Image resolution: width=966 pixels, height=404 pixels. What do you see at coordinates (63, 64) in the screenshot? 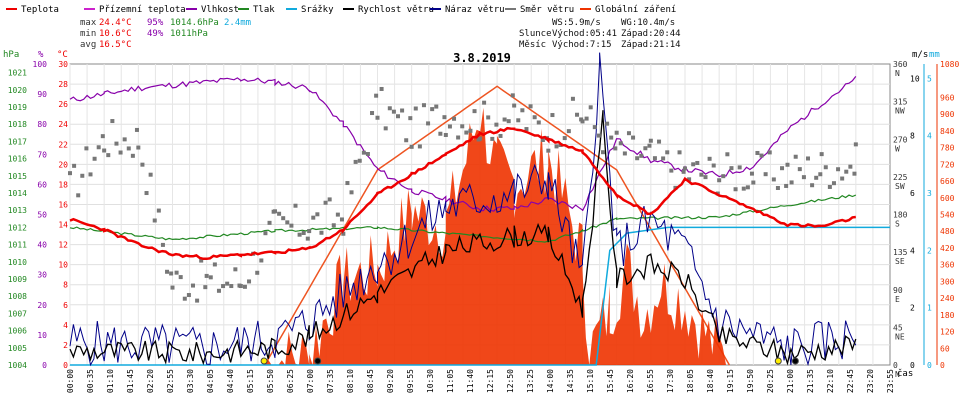
I see `deg-tick-label: 30` at bounding box center [63, 64].